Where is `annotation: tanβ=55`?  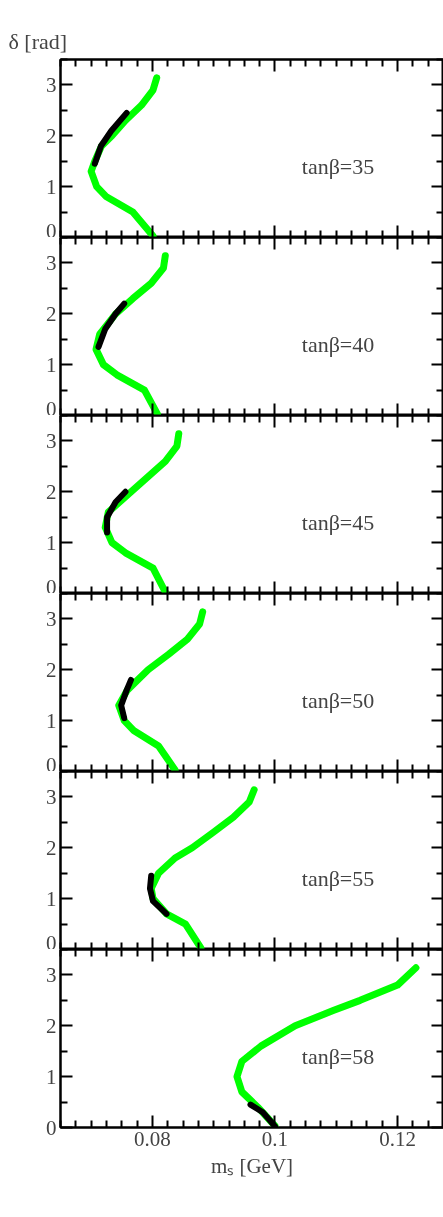 annotation: tanβ=55 is located at coordinates (338, 878).